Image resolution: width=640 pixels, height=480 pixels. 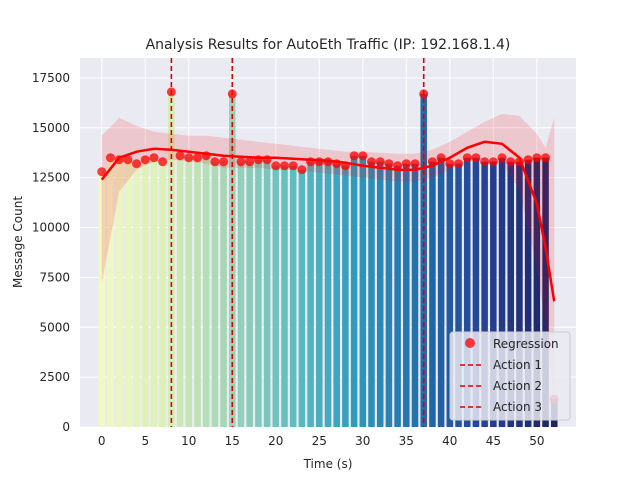 I want to click on x-tick-label: 10, so click(x=188, y=441).